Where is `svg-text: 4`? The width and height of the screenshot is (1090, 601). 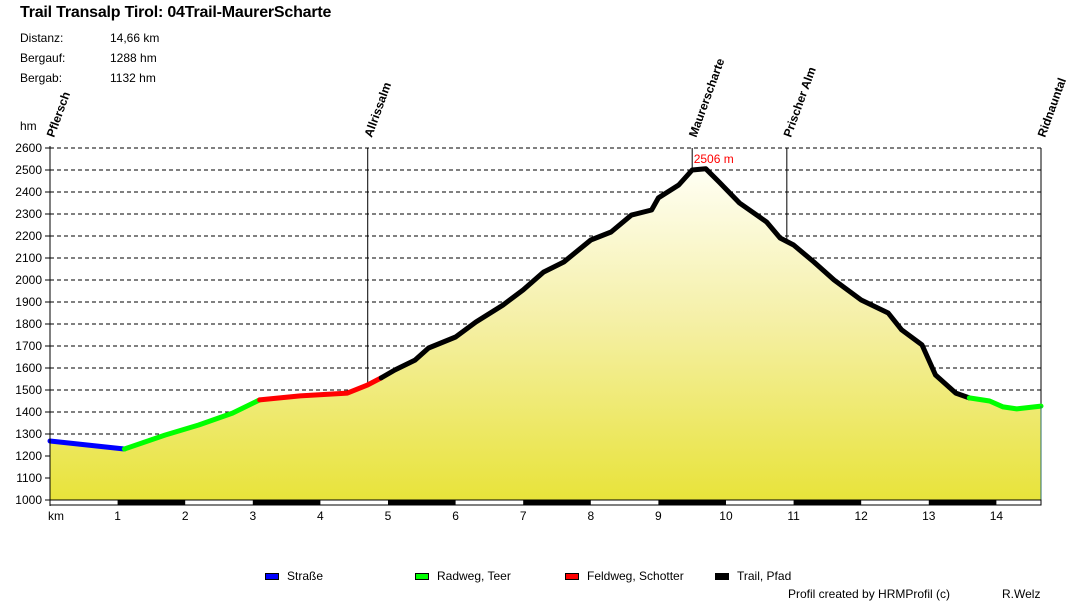 svg-text: 4 is located at coordinates (320, 516).